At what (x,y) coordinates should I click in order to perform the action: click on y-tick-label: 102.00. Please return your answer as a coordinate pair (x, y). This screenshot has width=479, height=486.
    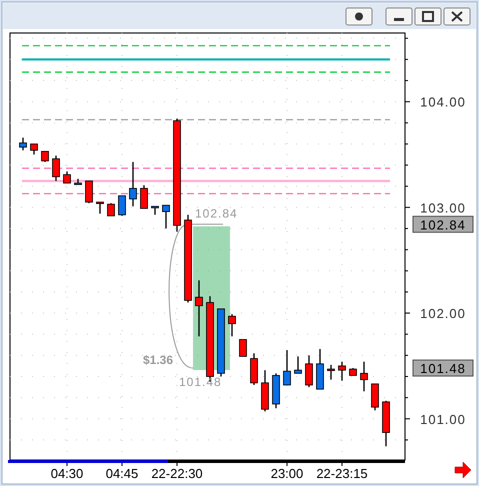
    Looking at the image, I should click on (443, 314).